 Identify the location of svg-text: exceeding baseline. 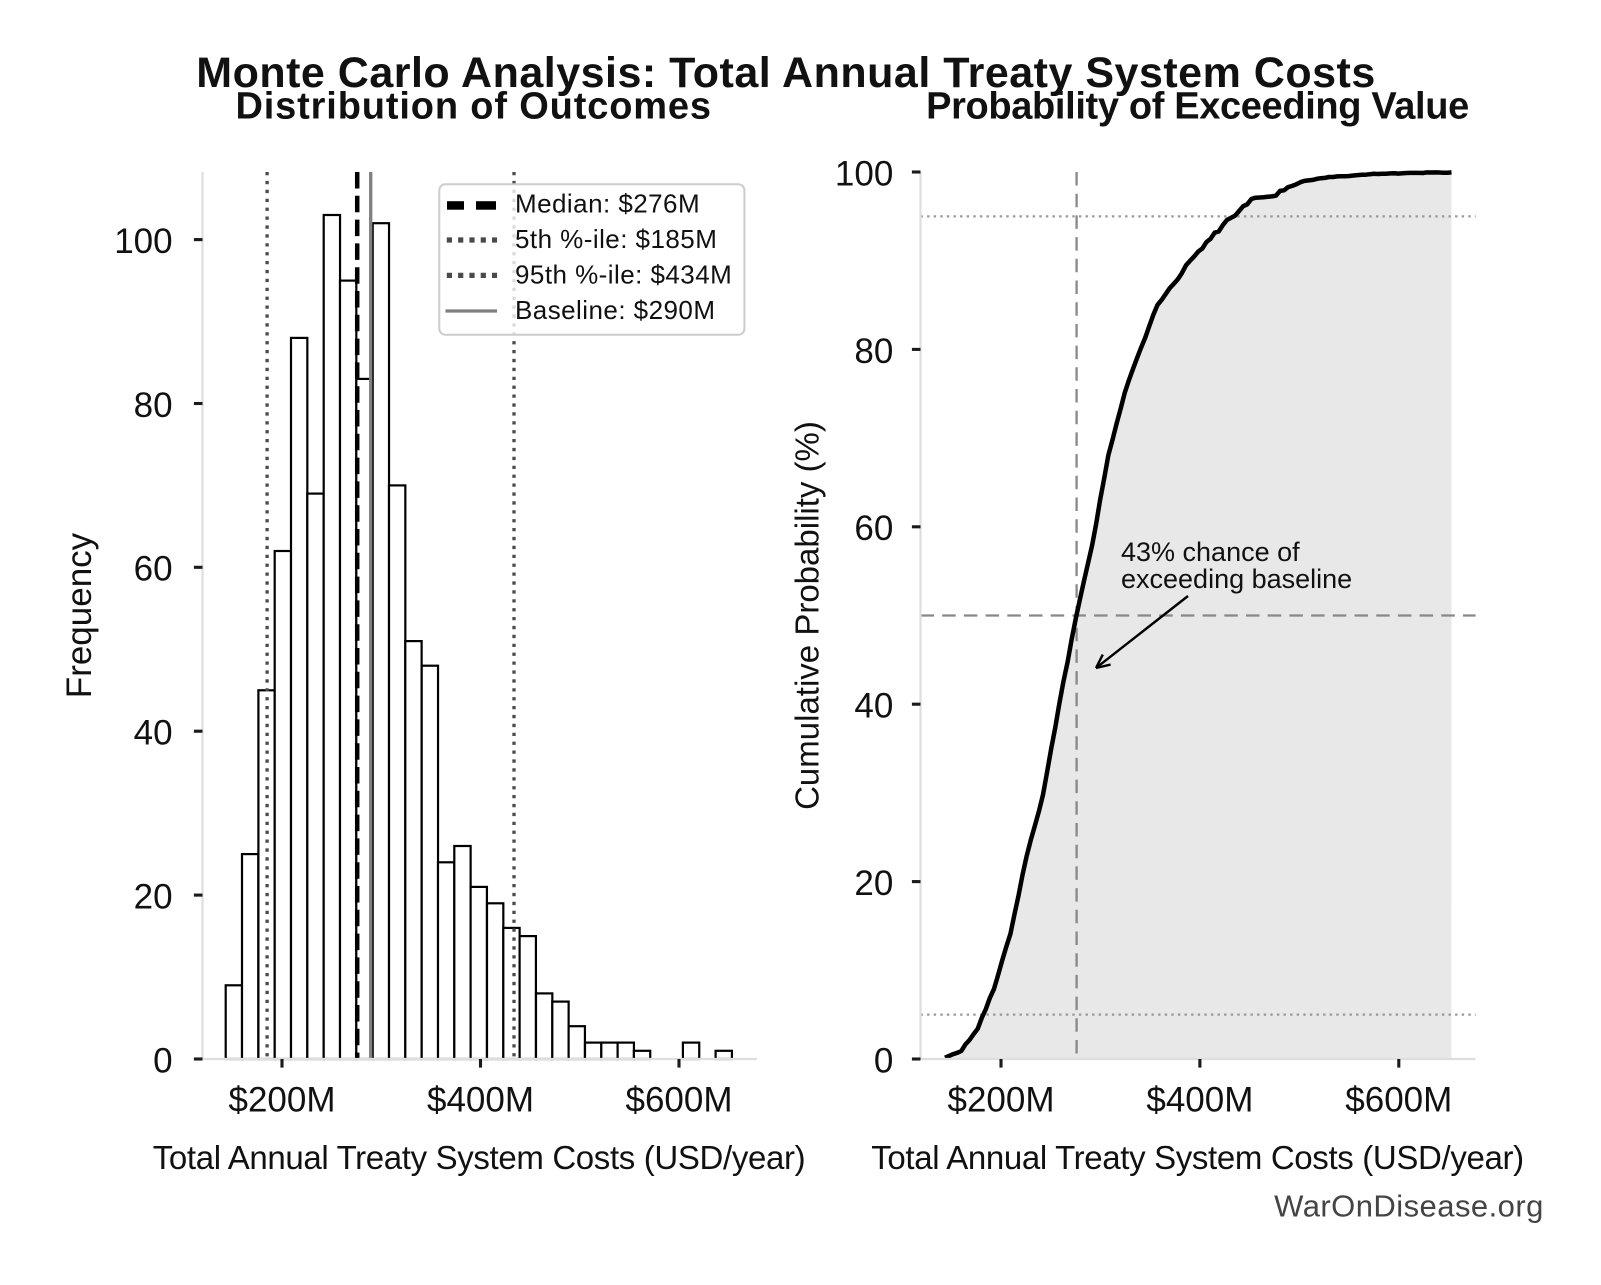
(1236, 579).